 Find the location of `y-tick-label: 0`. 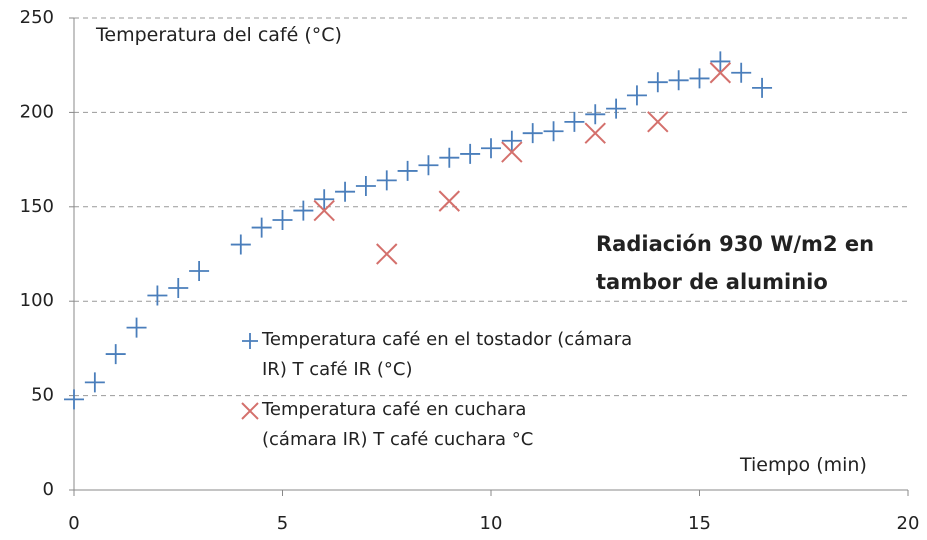

y-tick-label: 0 is located at coordinates (48, 489).